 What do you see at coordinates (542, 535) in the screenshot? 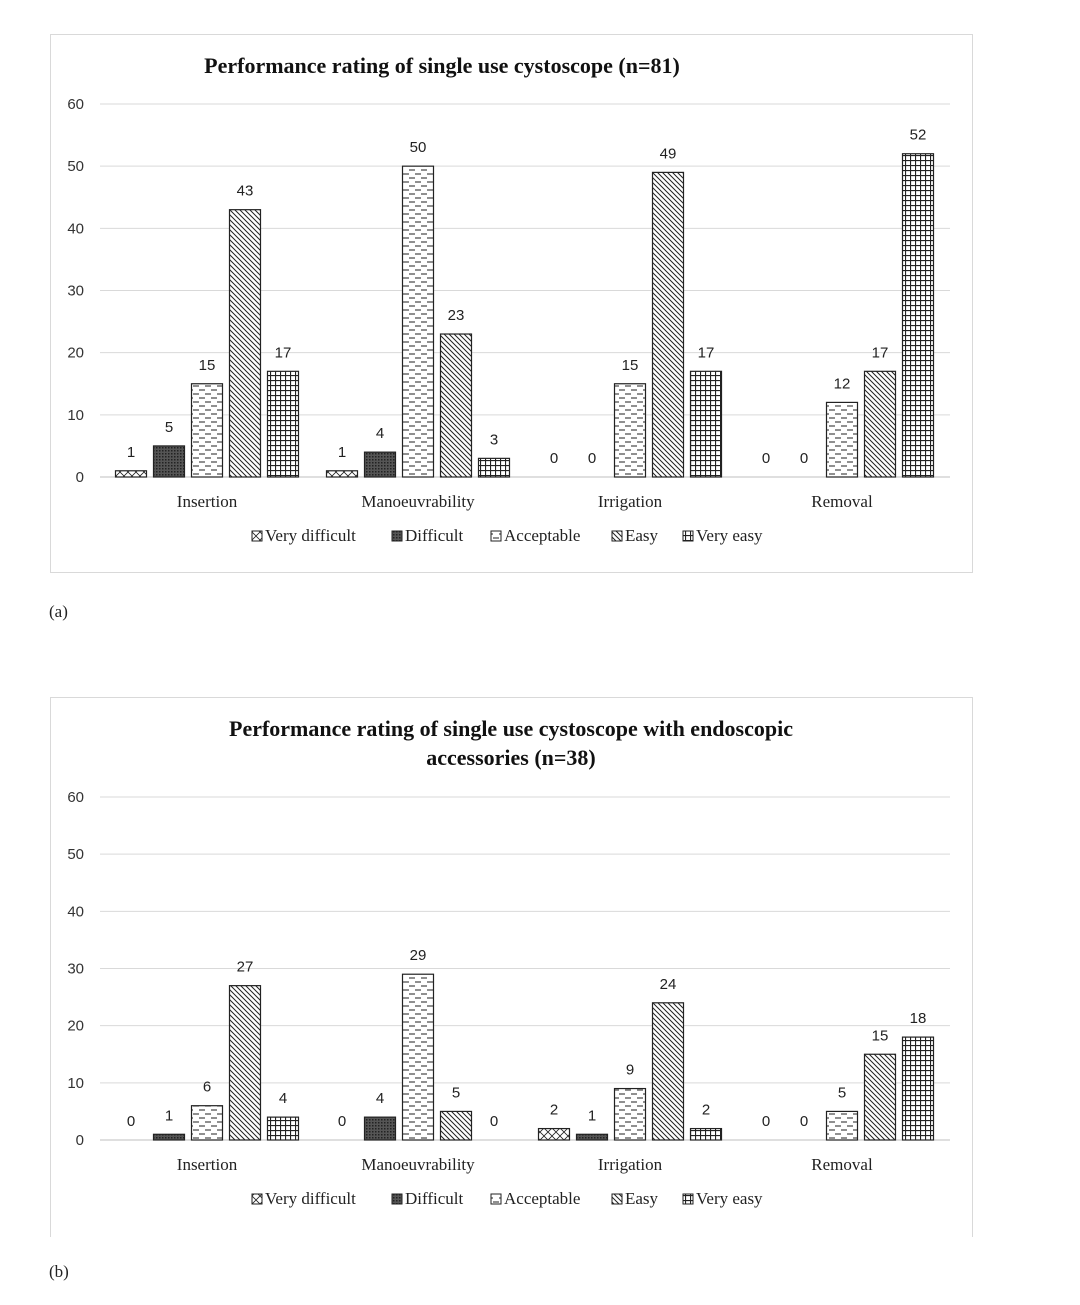
I see `legend-entry: Acceptable` at bounding box center [542, 535].